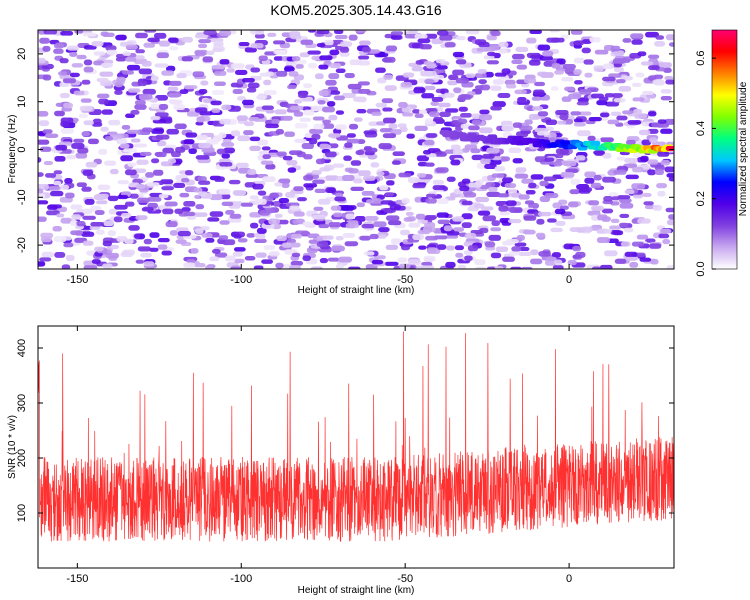  What do you see at coordinates (743, 148) in the screenshot?
I see `colorbar-label: Normalized spectral amplitude` at bounding box center [743, 148].